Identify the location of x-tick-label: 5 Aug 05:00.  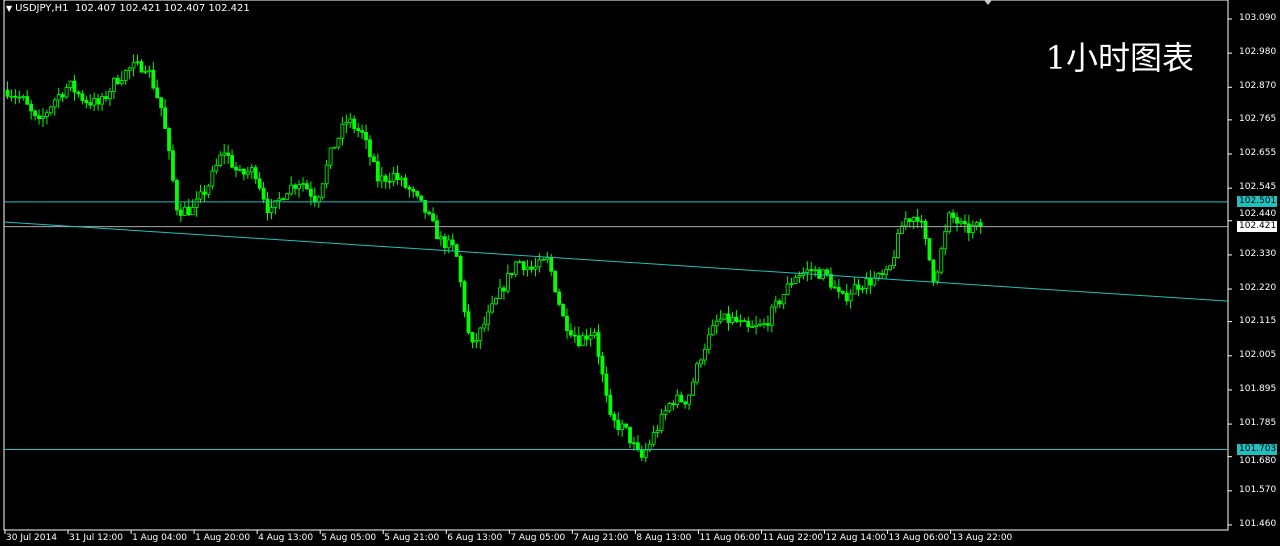
(349, 538).